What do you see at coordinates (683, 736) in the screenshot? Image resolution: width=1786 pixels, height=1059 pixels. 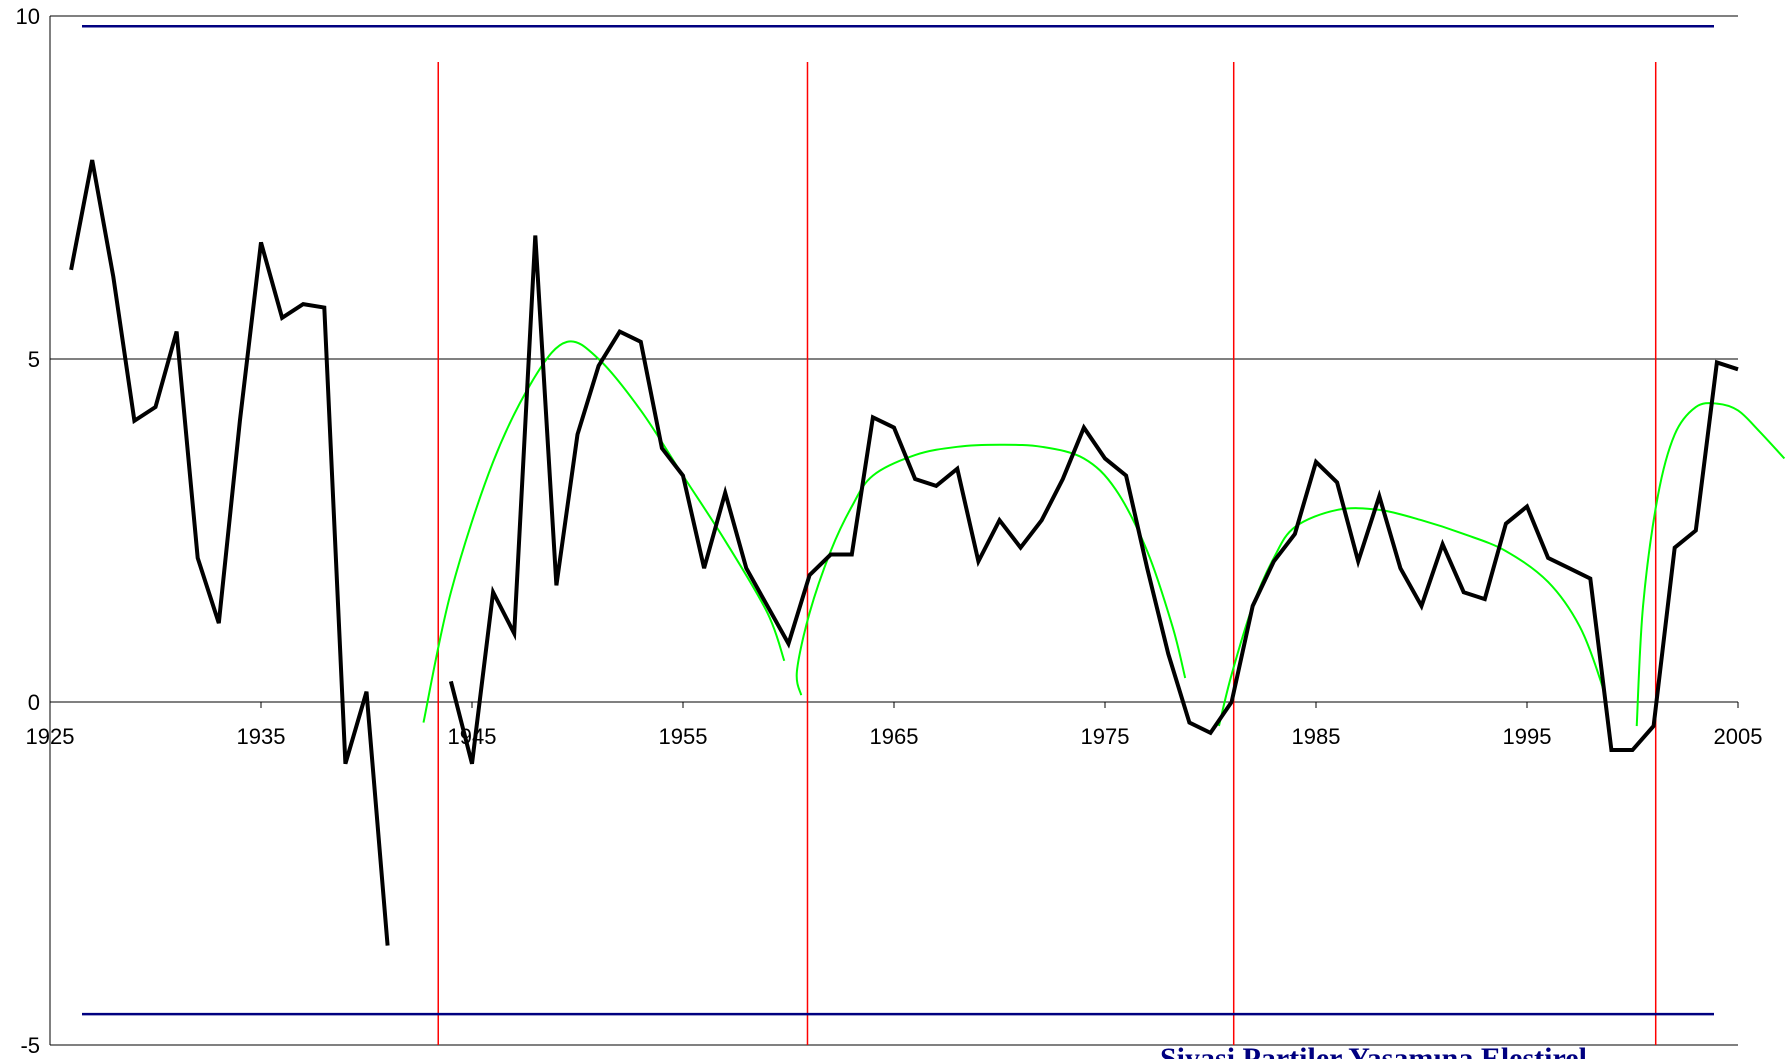 I see `x-tick-label: 1955` at bounding box center [683, 736].